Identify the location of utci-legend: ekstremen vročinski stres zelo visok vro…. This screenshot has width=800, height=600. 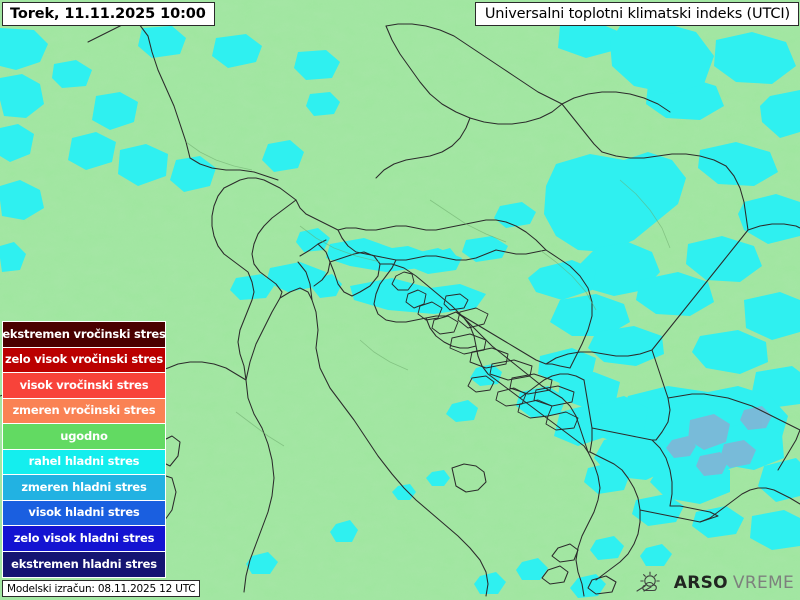
(84, 449).